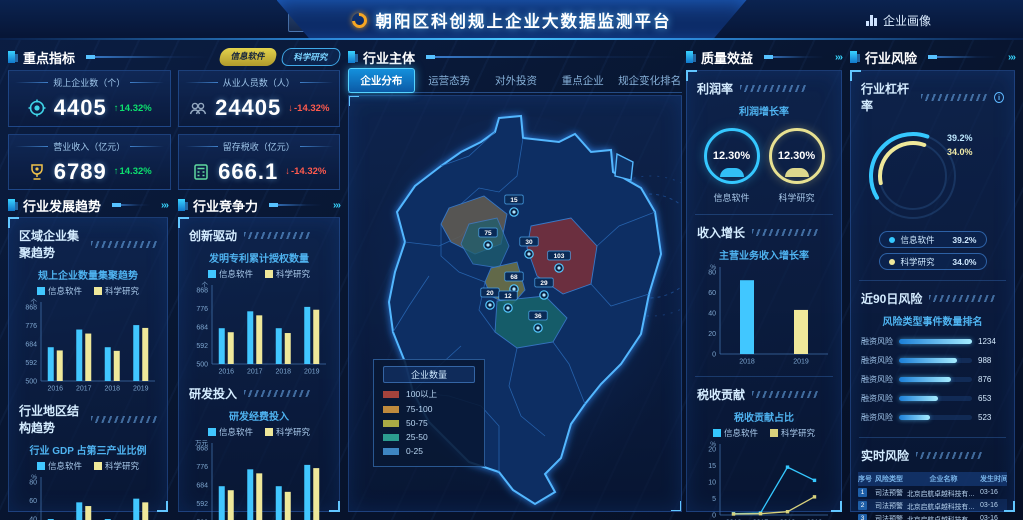 The width and height of the screenshot is (1023, 520). I want to click on realtime-risk-header: 实时风险, so click(932, 452).